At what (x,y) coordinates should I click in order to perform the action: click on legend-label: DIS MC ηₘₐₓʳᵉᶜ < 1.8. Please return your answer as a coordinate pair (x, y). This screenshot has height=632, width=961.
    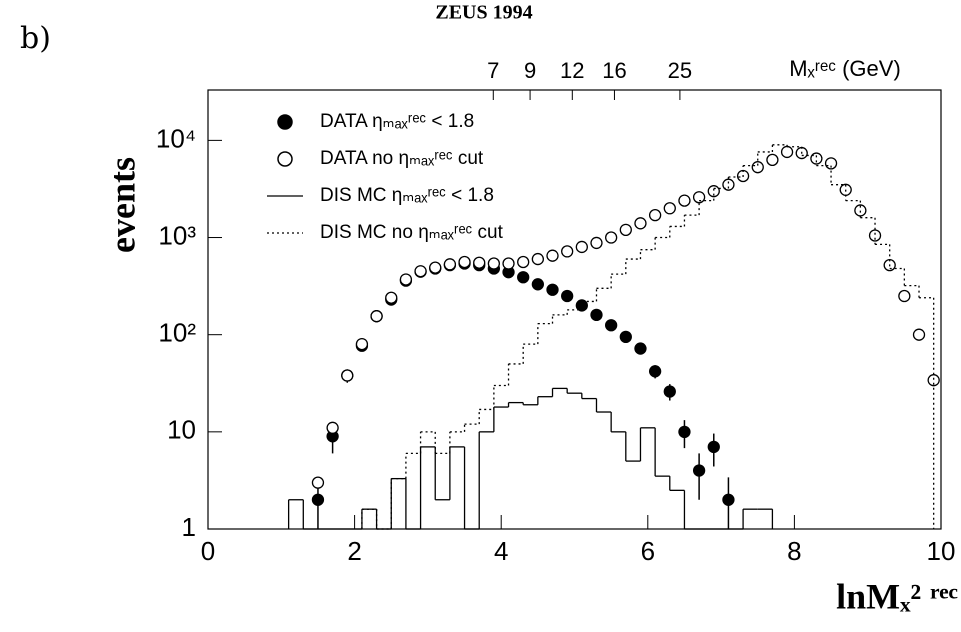
    Looking at the image, I should click on (407, 195).